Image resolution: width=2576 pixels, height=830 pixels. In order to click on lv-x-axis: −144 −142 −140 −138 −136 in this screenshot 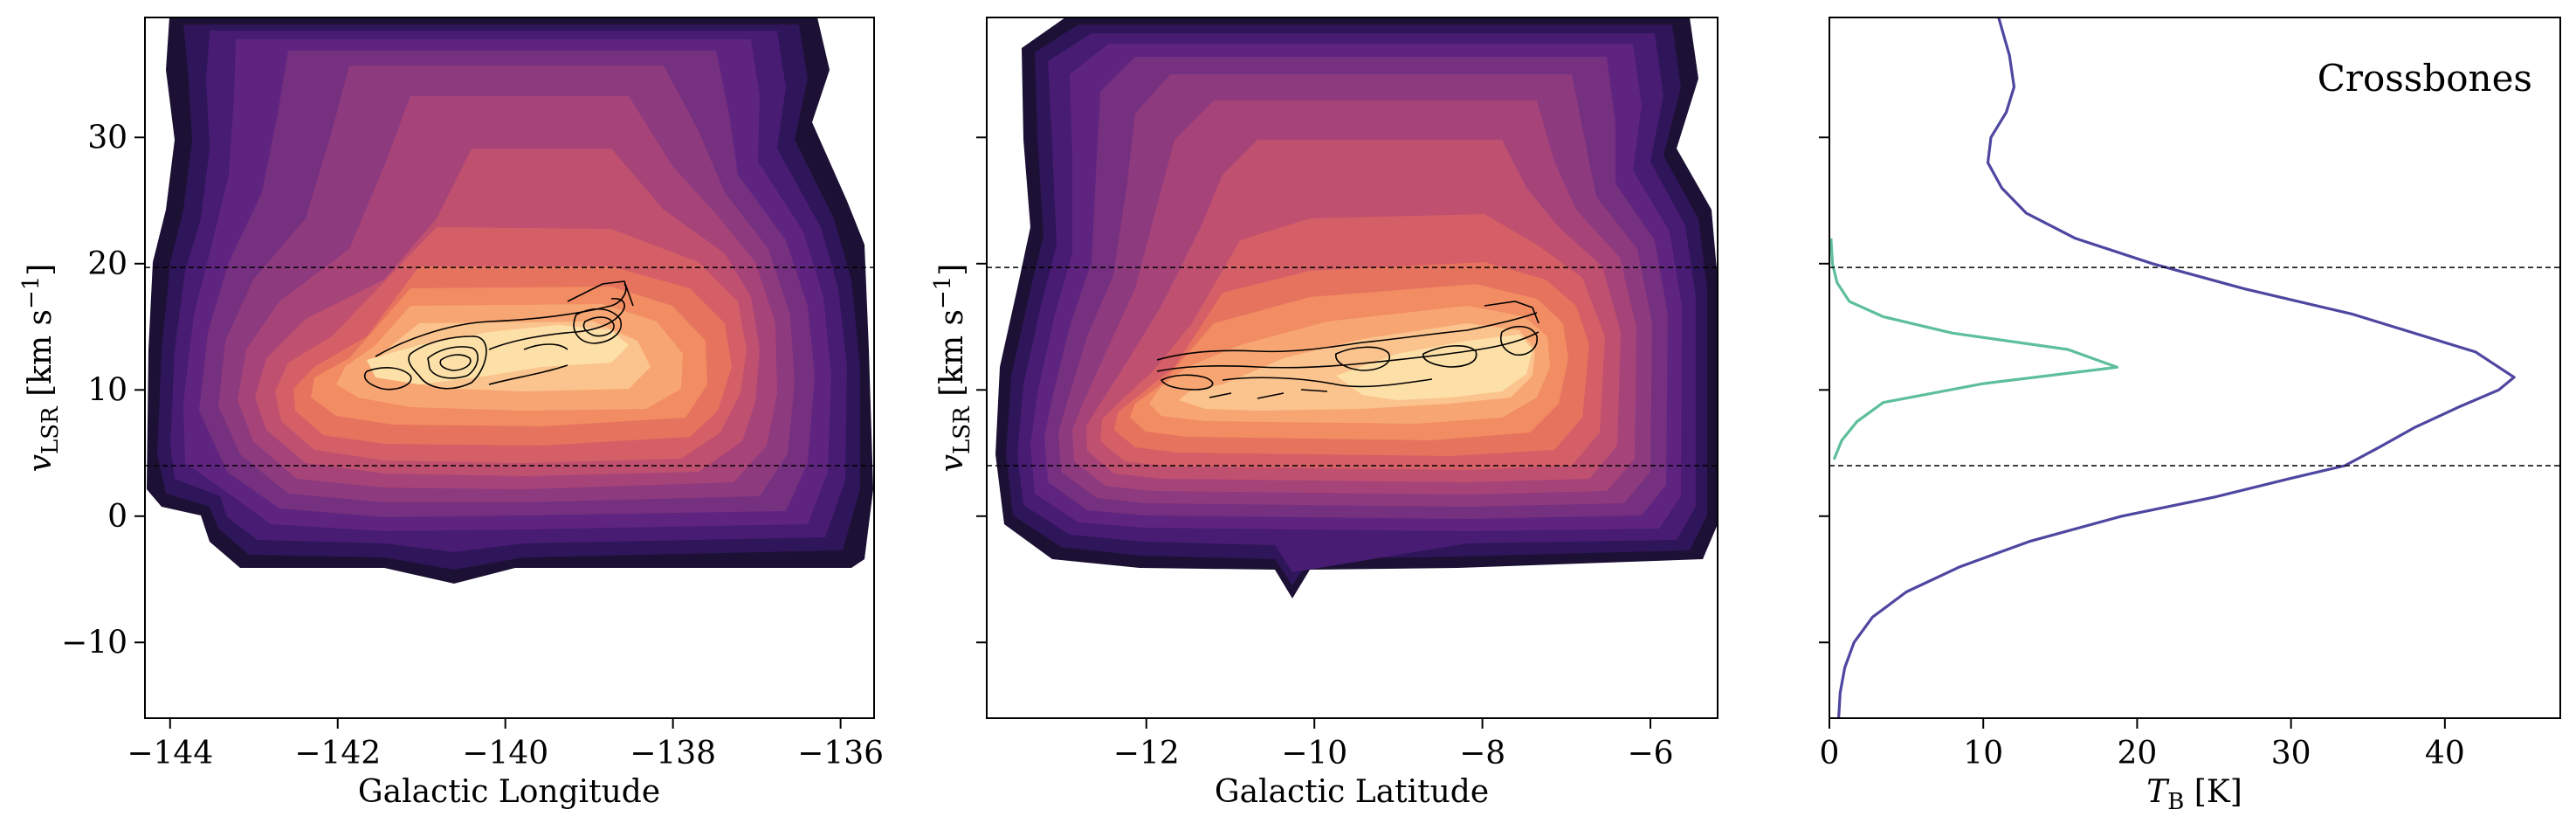, I will do `click(505, 745)`.